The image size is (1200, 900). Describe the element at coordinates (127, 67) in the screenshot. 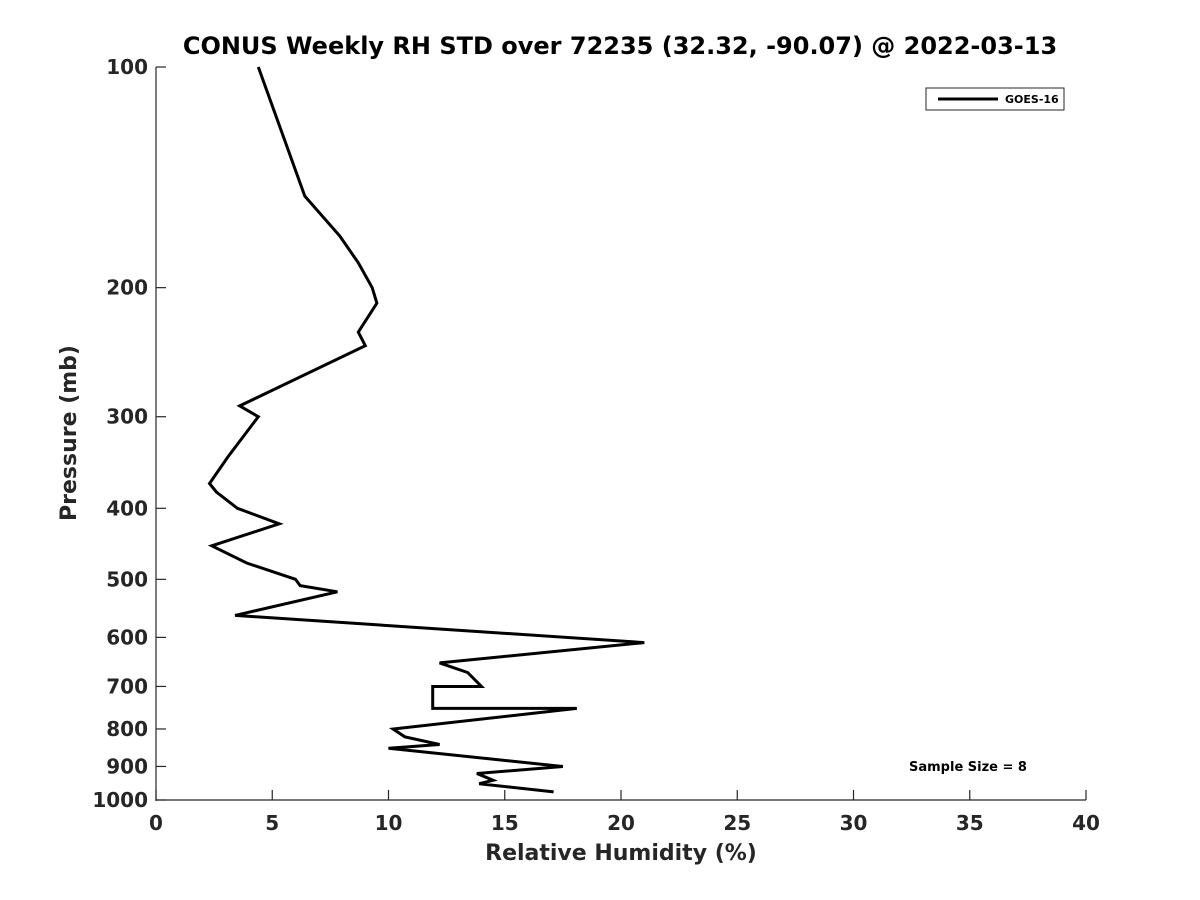

I see `y-tick-label: 100` at that location.